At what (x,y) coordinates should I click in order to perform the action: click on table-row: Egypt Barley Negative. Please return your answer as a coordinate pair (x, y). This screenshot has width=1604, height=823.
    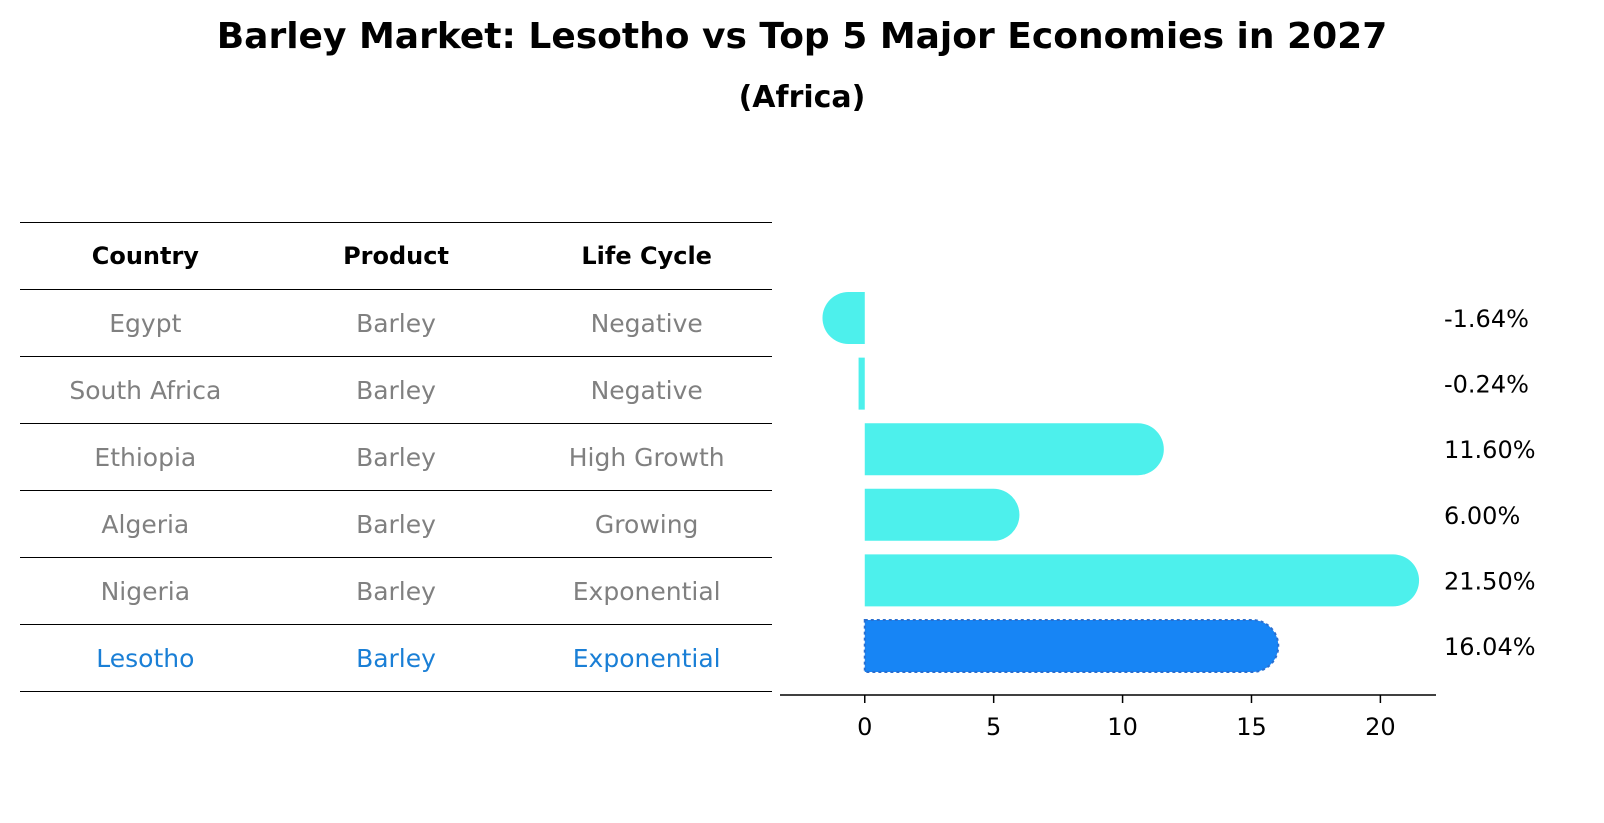
    Looking at the image, I should click on (396, 323).